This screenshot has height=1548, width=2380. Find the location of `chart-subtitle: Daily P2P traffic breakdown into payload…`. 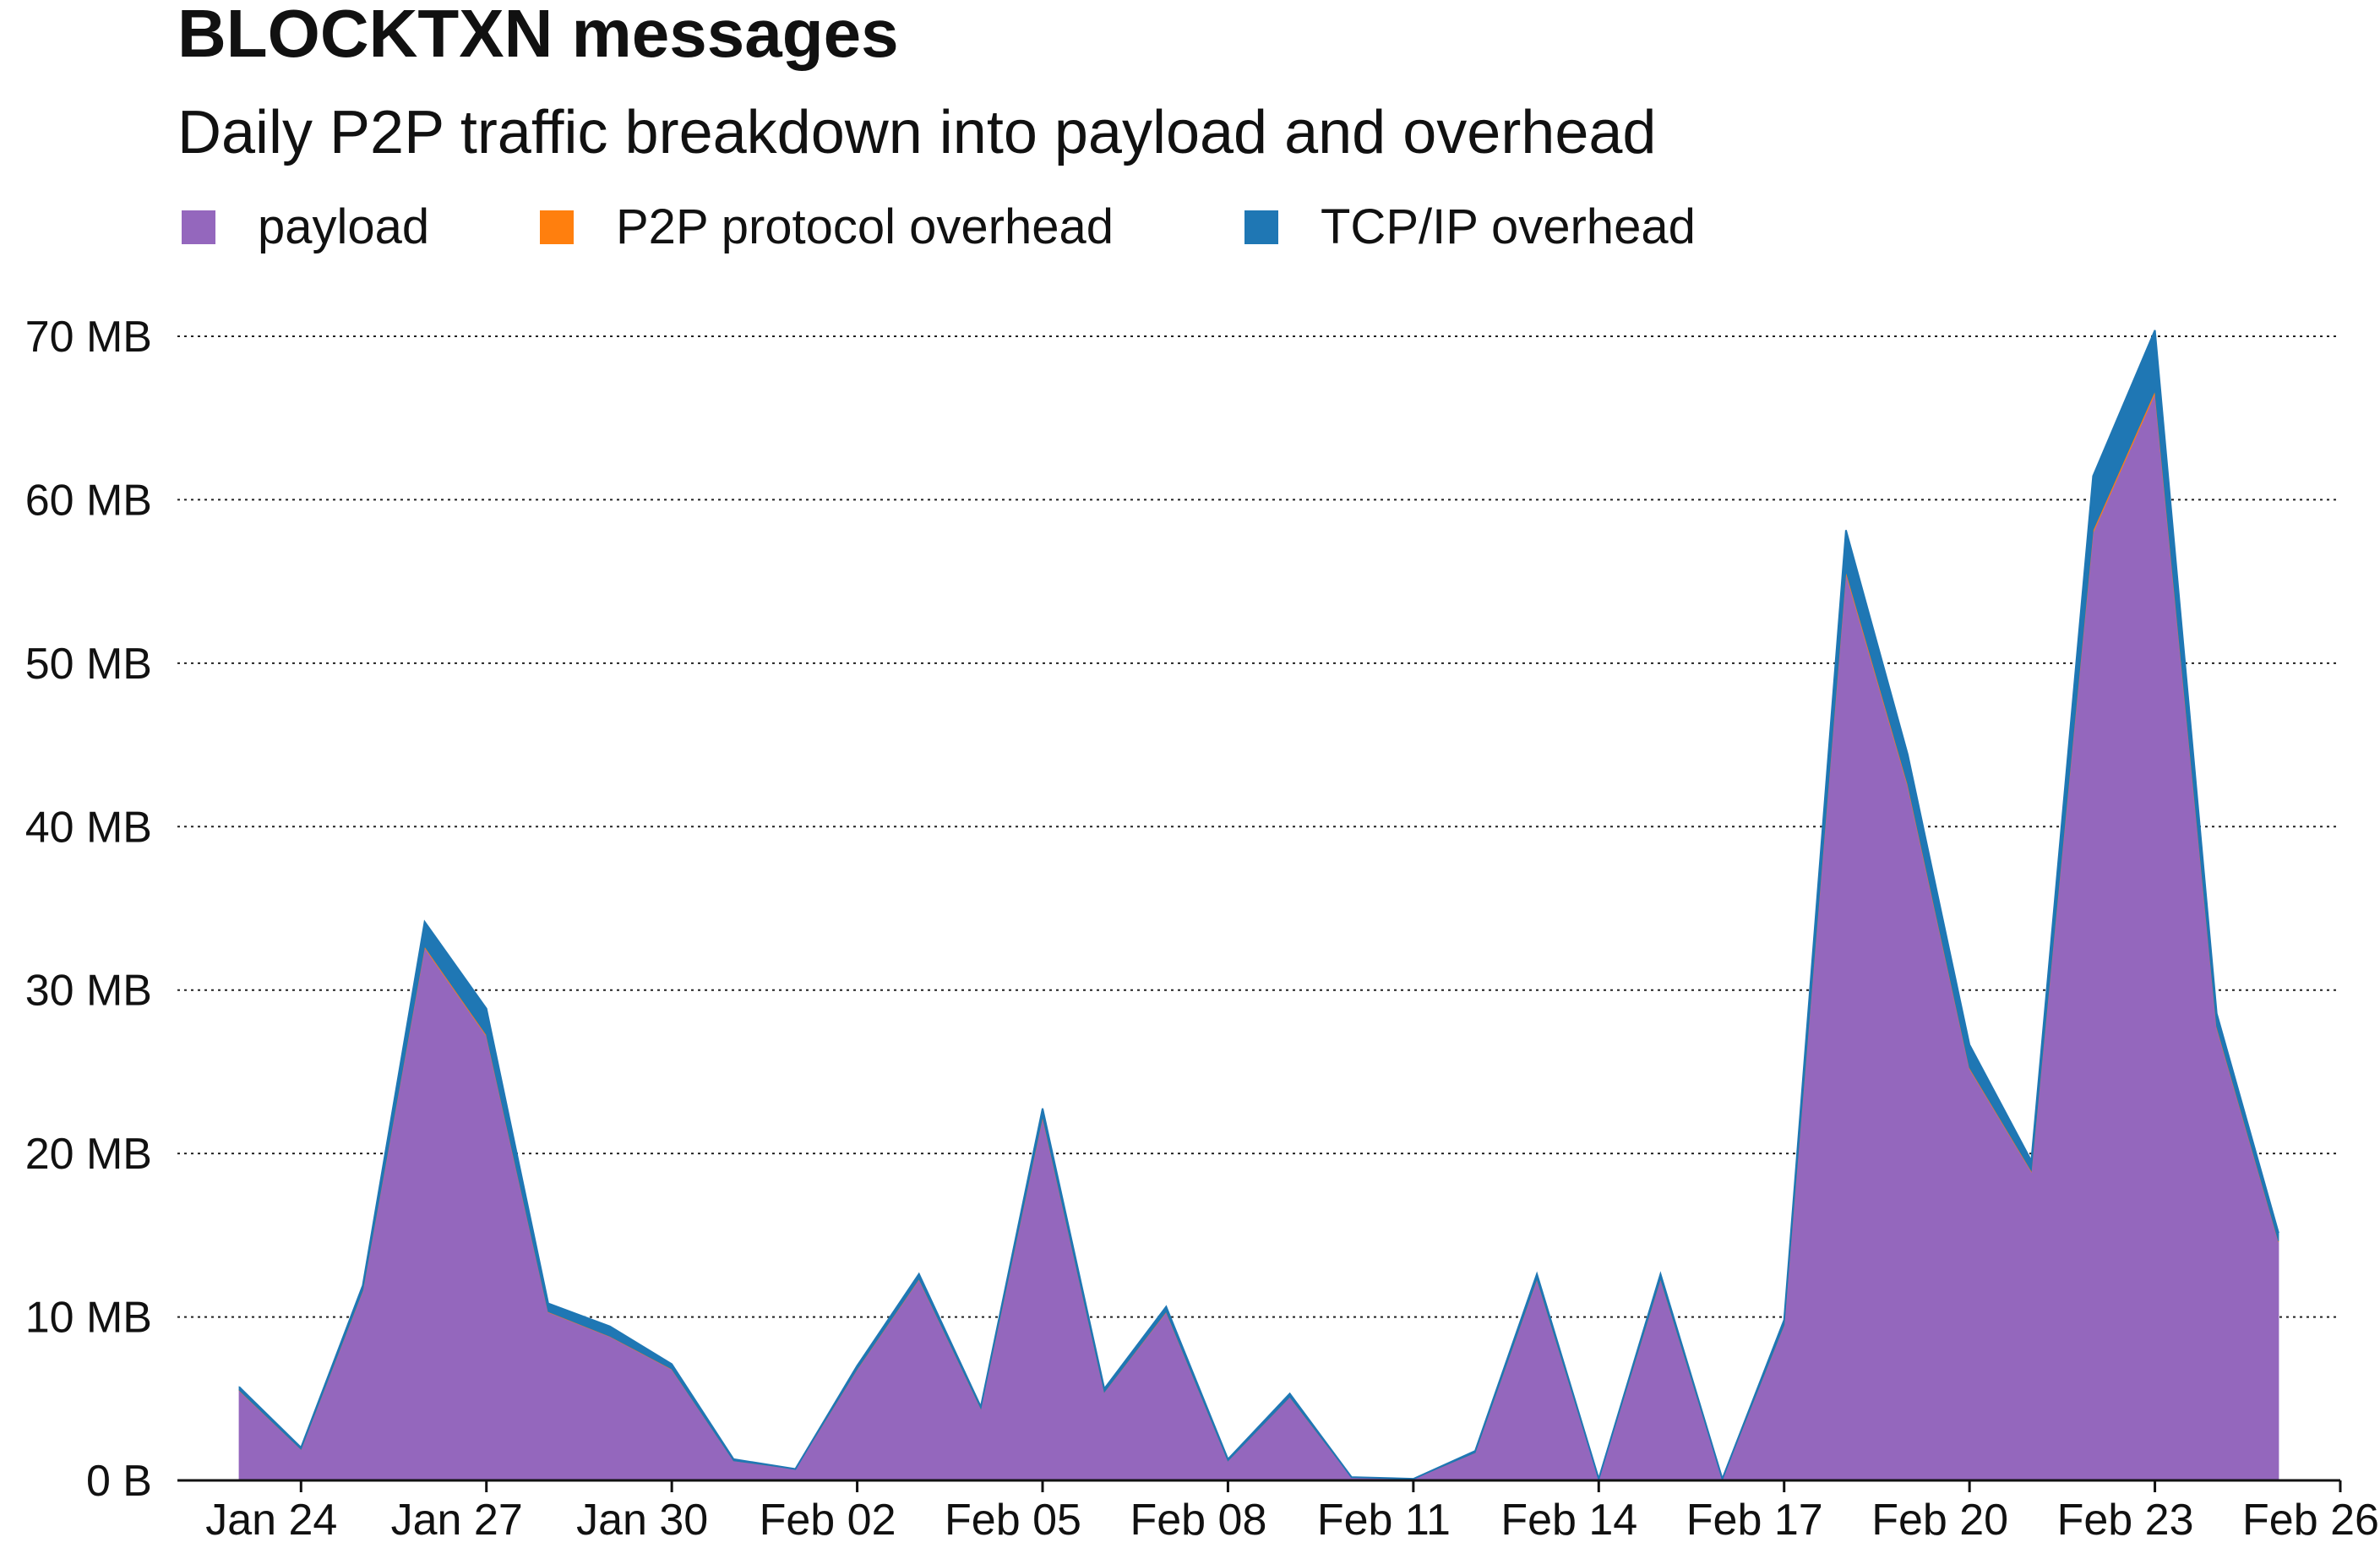

chart-subtitle: Daily P2P traffic breakdown into payload… is located at coordinates (917, 133).